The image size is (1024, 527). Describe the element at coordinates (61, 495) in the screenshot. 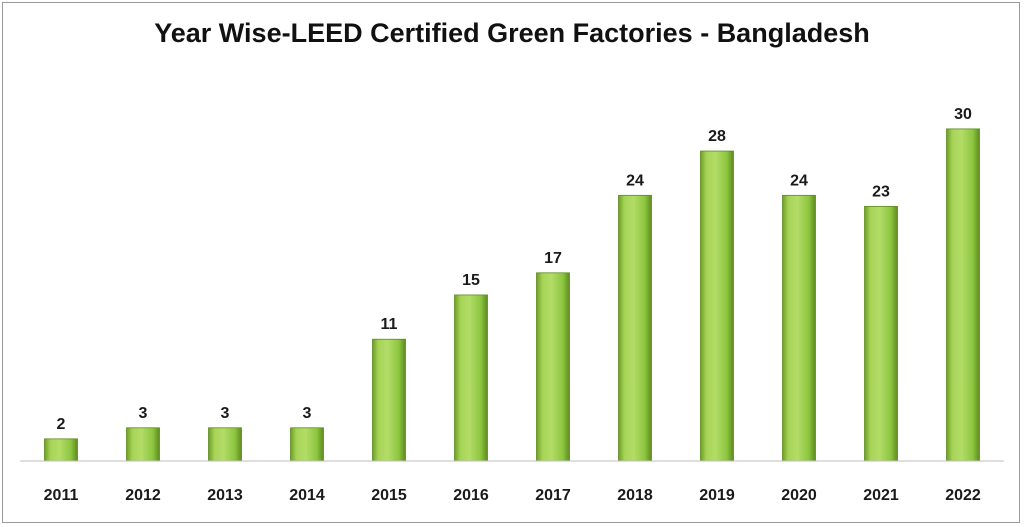

I see `x-tick-label-2011: 2011` at that location.